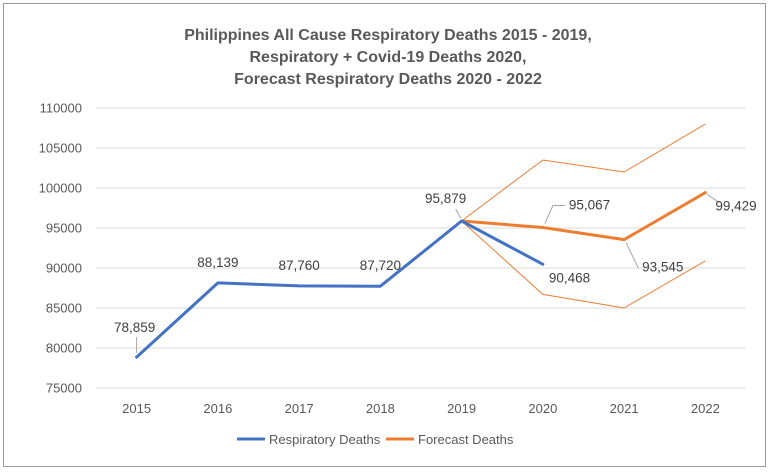 Image resolution: width=772 pixels, height=473 pixels. I want to click on y-tick-label: 95000, so click(64, 228).